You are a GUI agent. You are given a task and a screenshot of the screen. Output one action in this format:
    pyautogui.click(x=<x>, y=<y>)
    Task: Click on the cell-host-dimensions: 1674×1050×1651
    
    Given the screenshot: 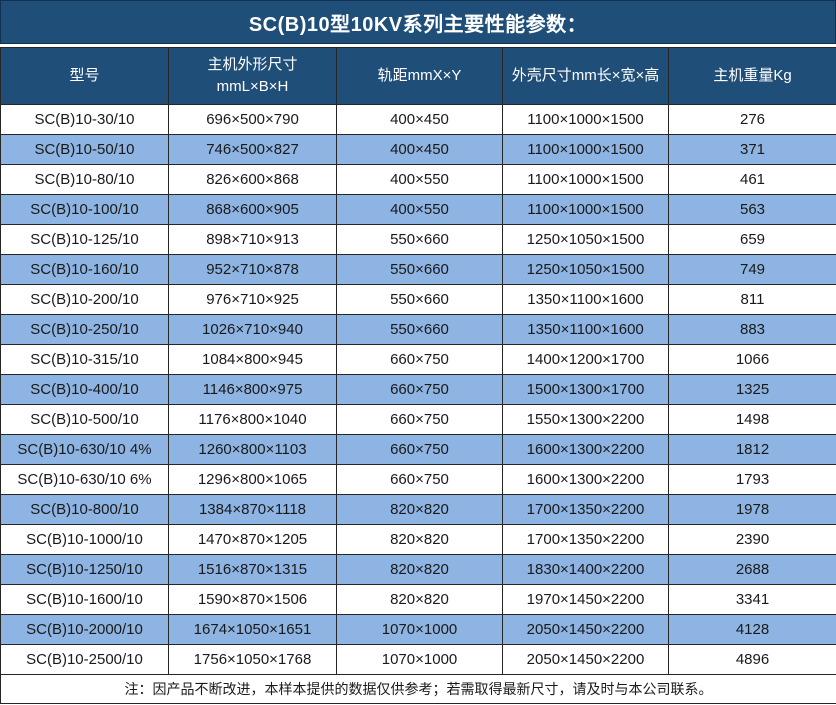 What is the action you would take?
    pyautogui.click(x=252, y=629)
    